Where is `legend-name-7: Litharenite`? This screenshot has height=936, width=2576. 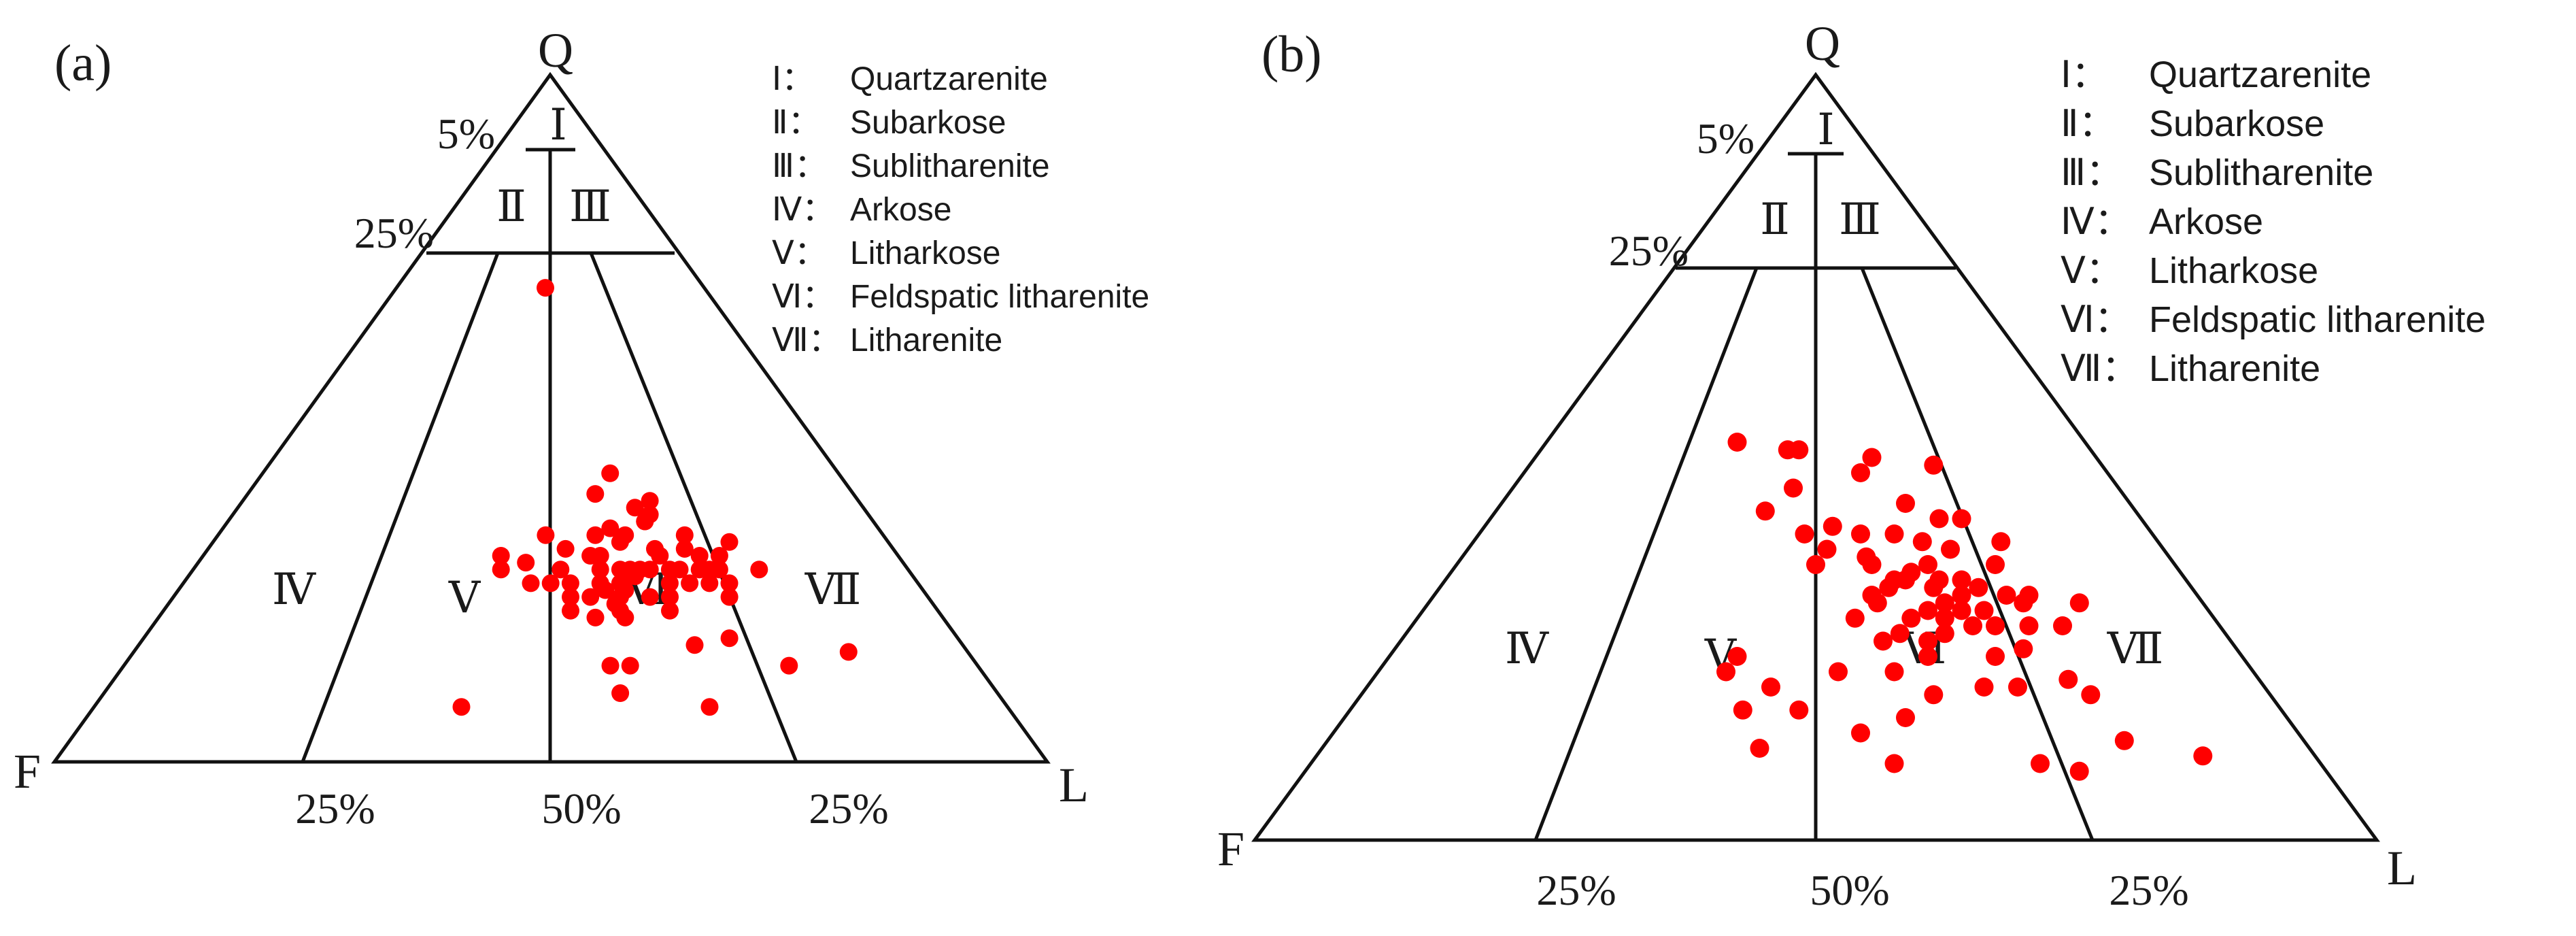 legend-name-7: Litharenite is located at coordinates (926, 340).